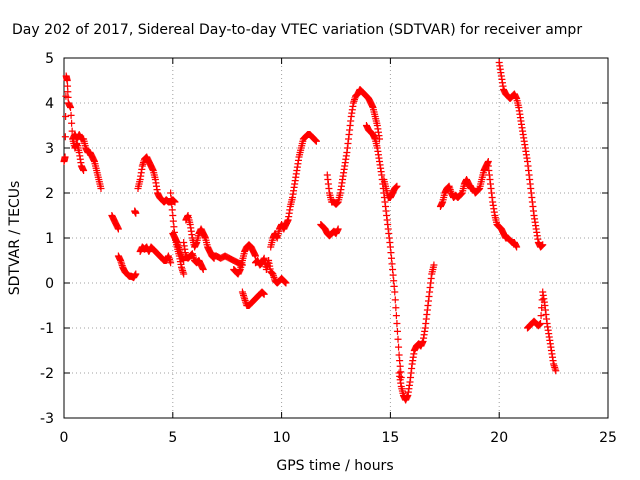 This screenshot has height=480, width=640. I want to click on y-axis-title: SDTVAR / TECUs, so click(15, 238).